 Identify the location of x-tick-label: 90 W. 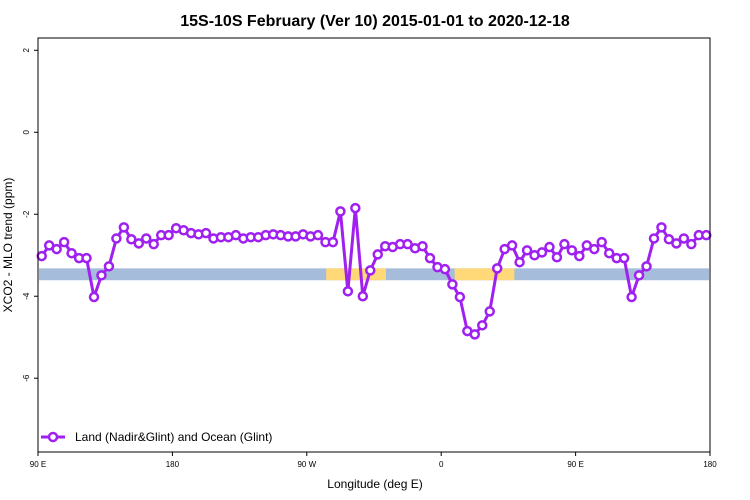
(306, 464).